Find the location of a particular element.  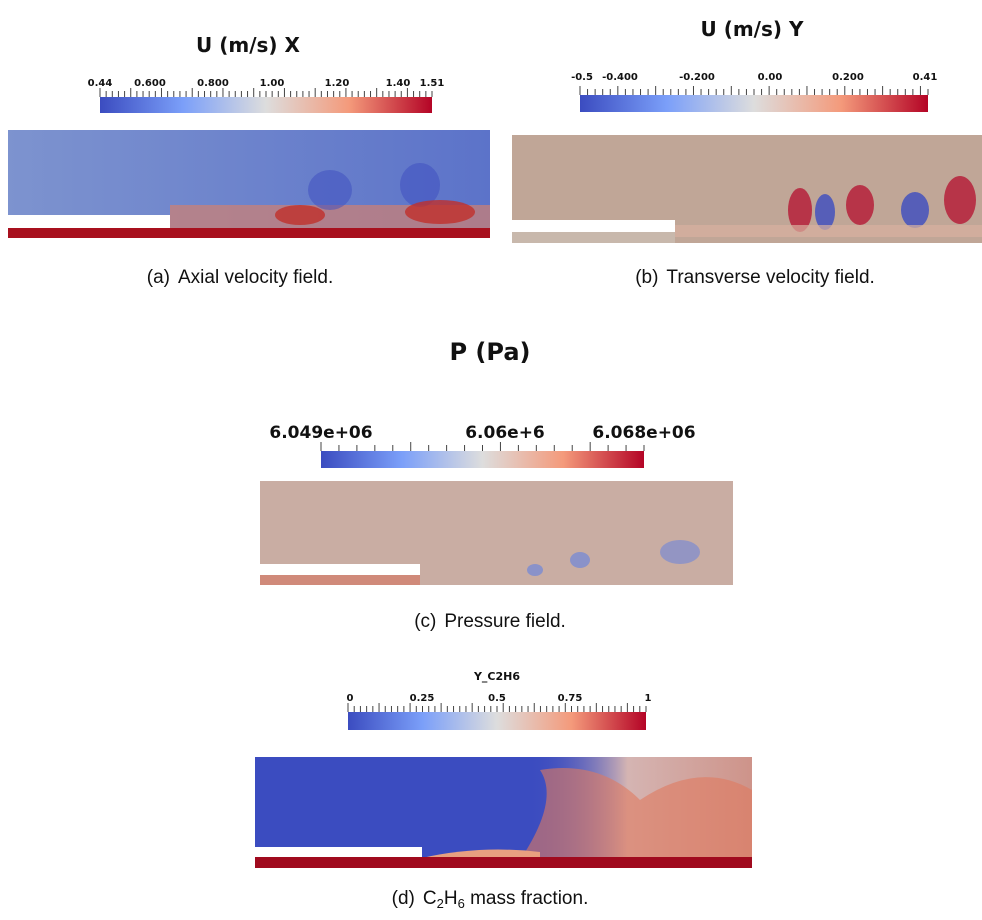

colorbar-label: 0 is located at coordinates (350, 698).